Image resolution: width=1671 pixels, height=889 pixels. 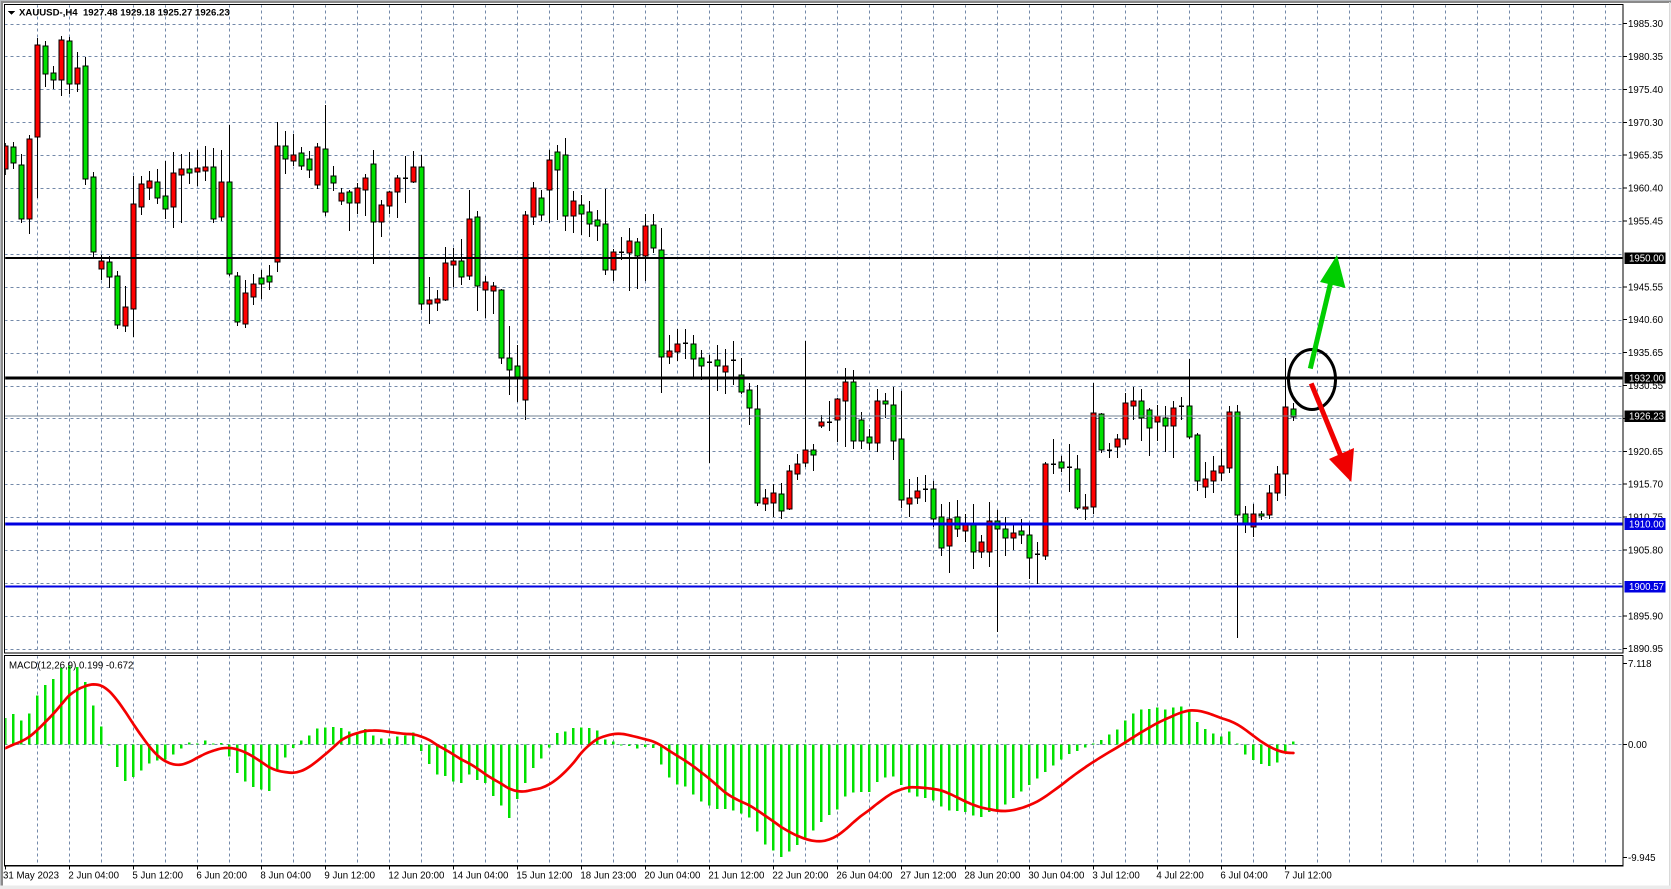 What do you see at coordinates (1646, 189) in the screenshot?
I see `svg-text: 1960.40` at bounding box center [1646, 189].